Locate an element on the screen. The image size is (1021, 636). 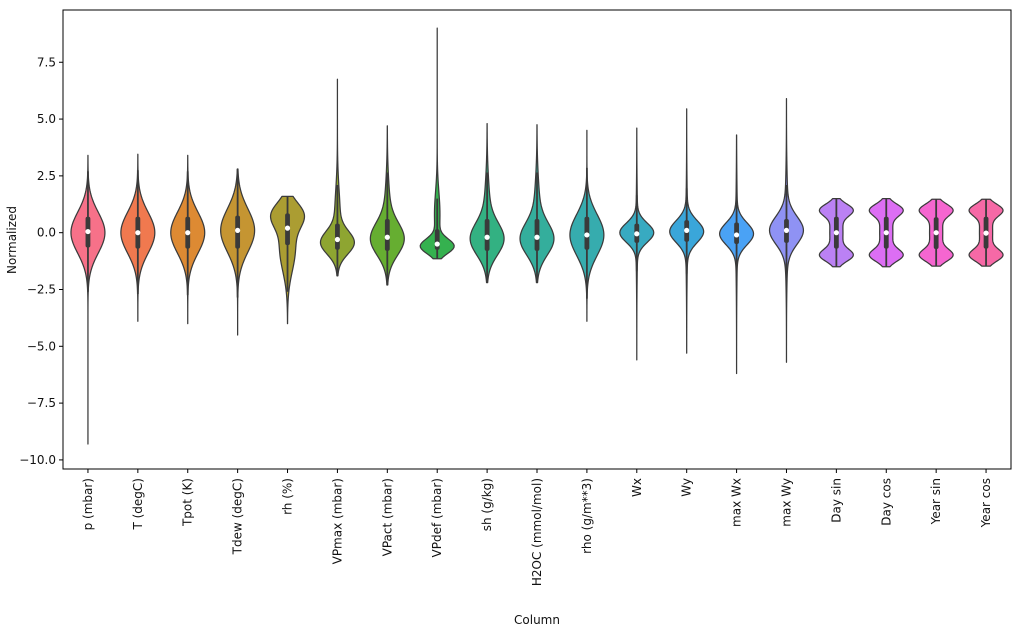
violin-vpmax-mbar is located at coordinates (337, 177).